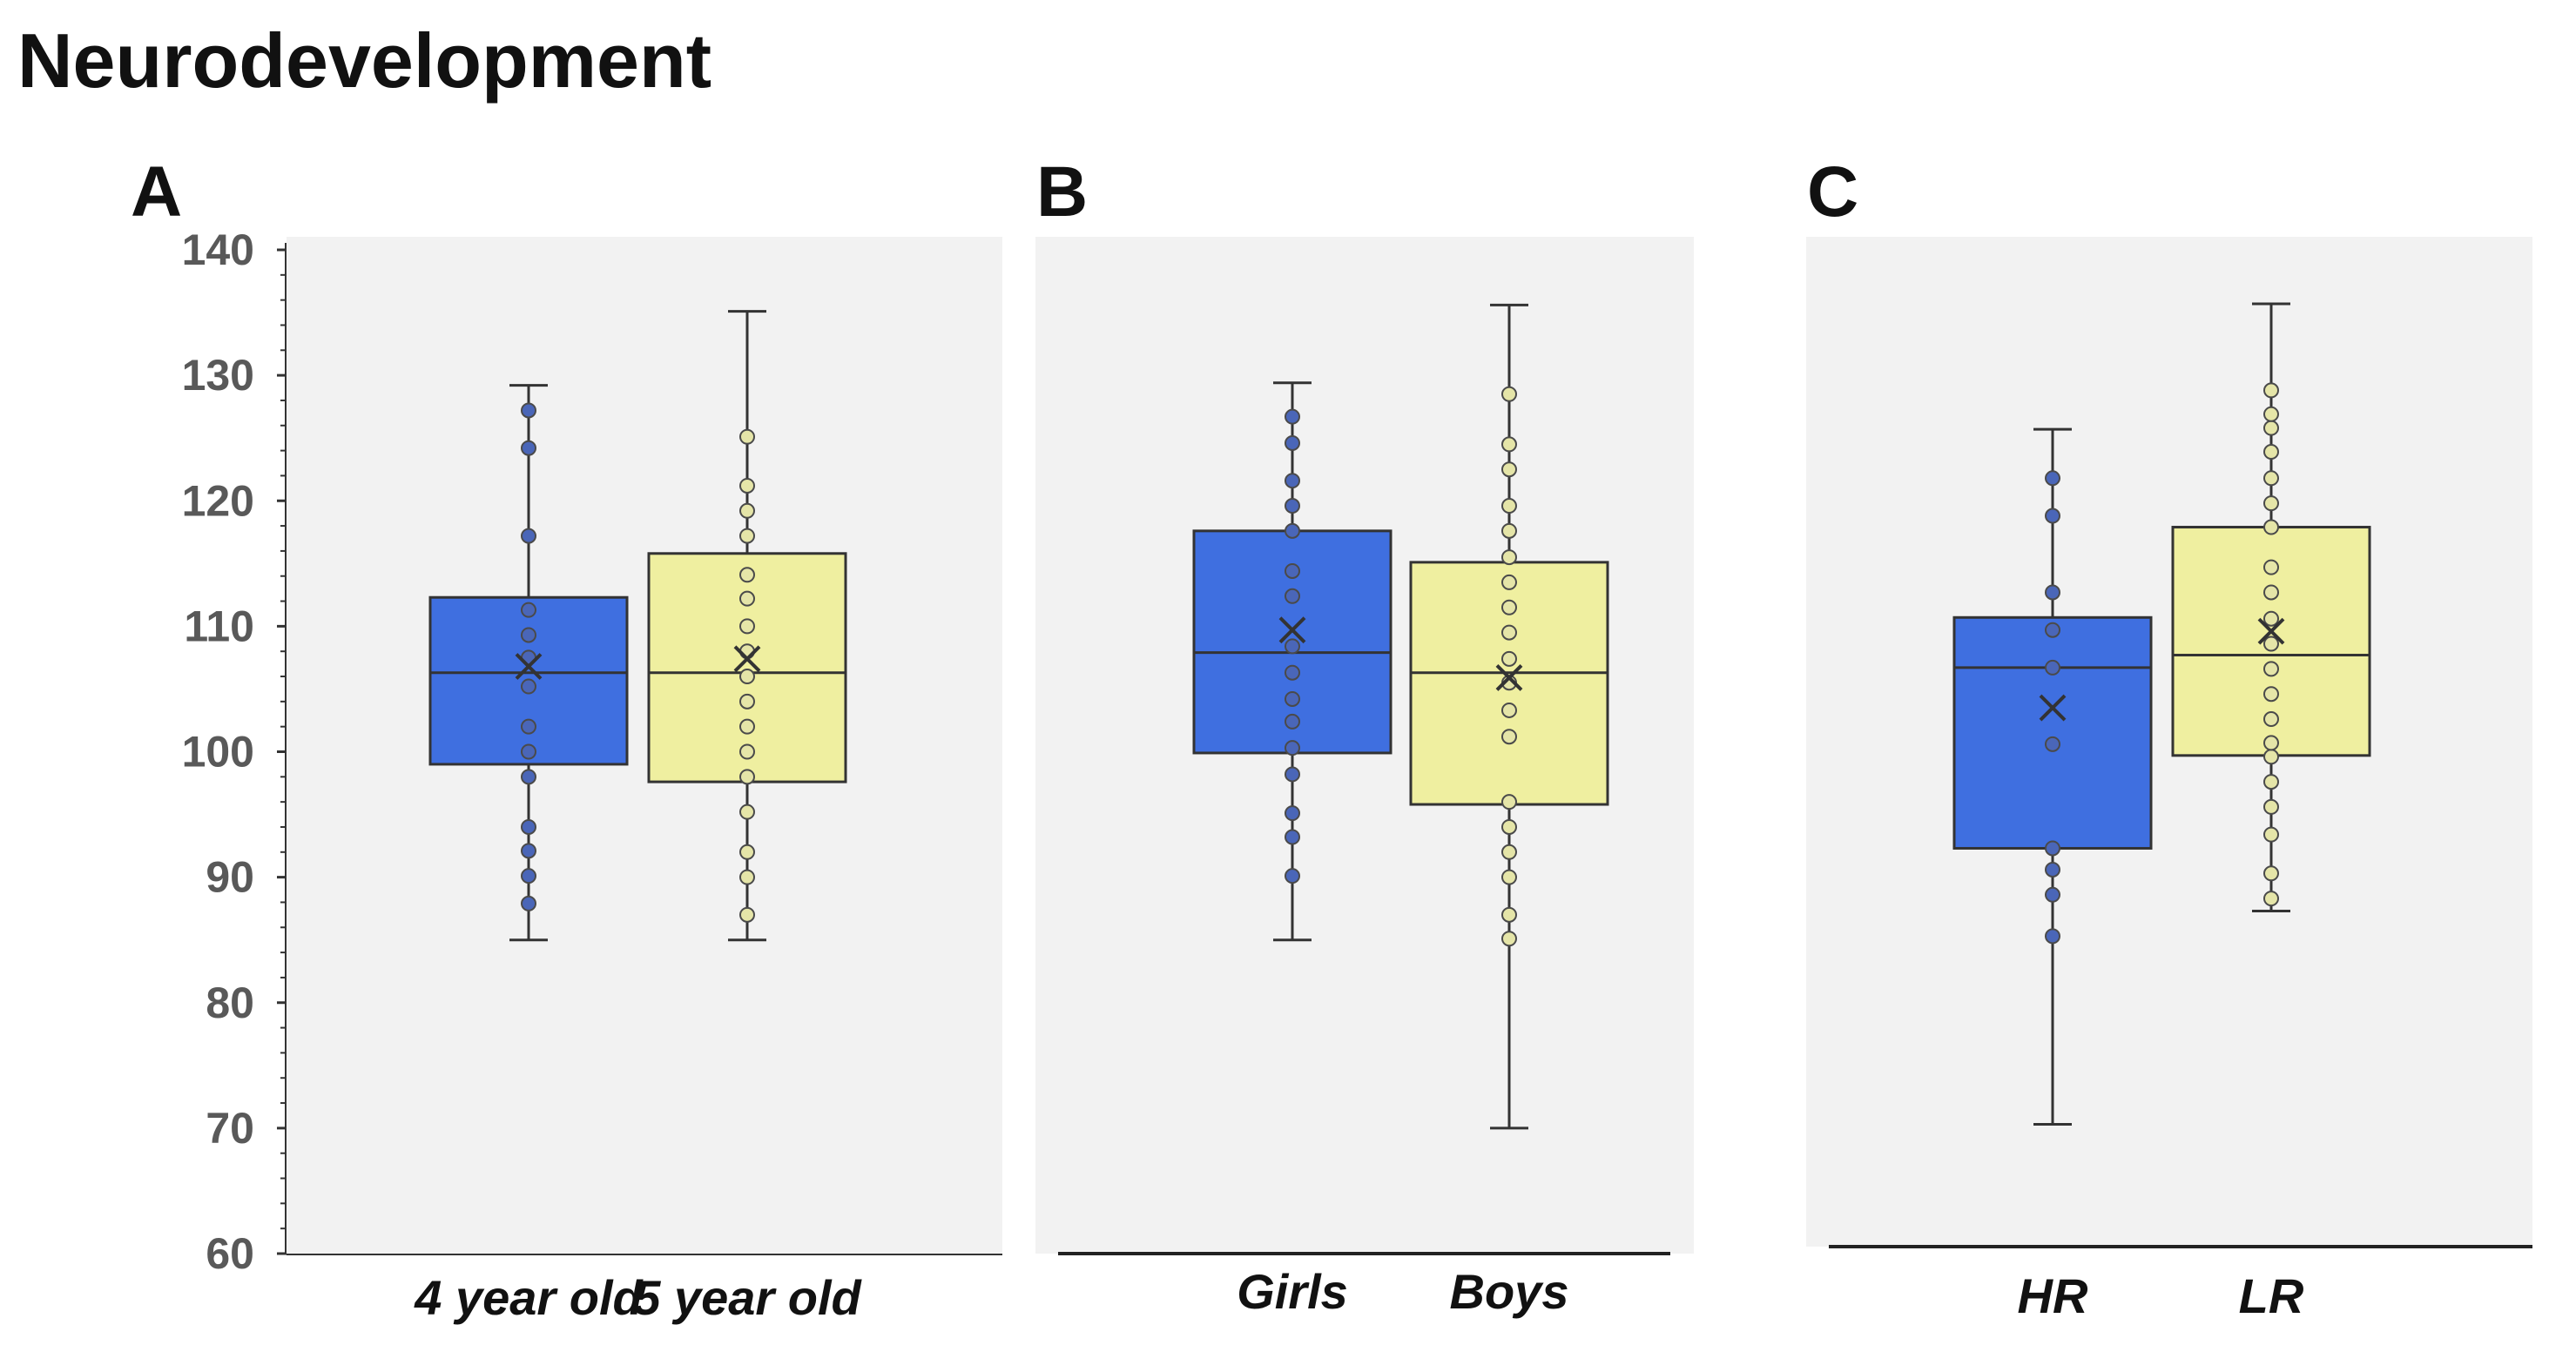 This screenshot has height=1345, width=2576. I want to click on x-tick-label: HR, so click(2053, 1295).